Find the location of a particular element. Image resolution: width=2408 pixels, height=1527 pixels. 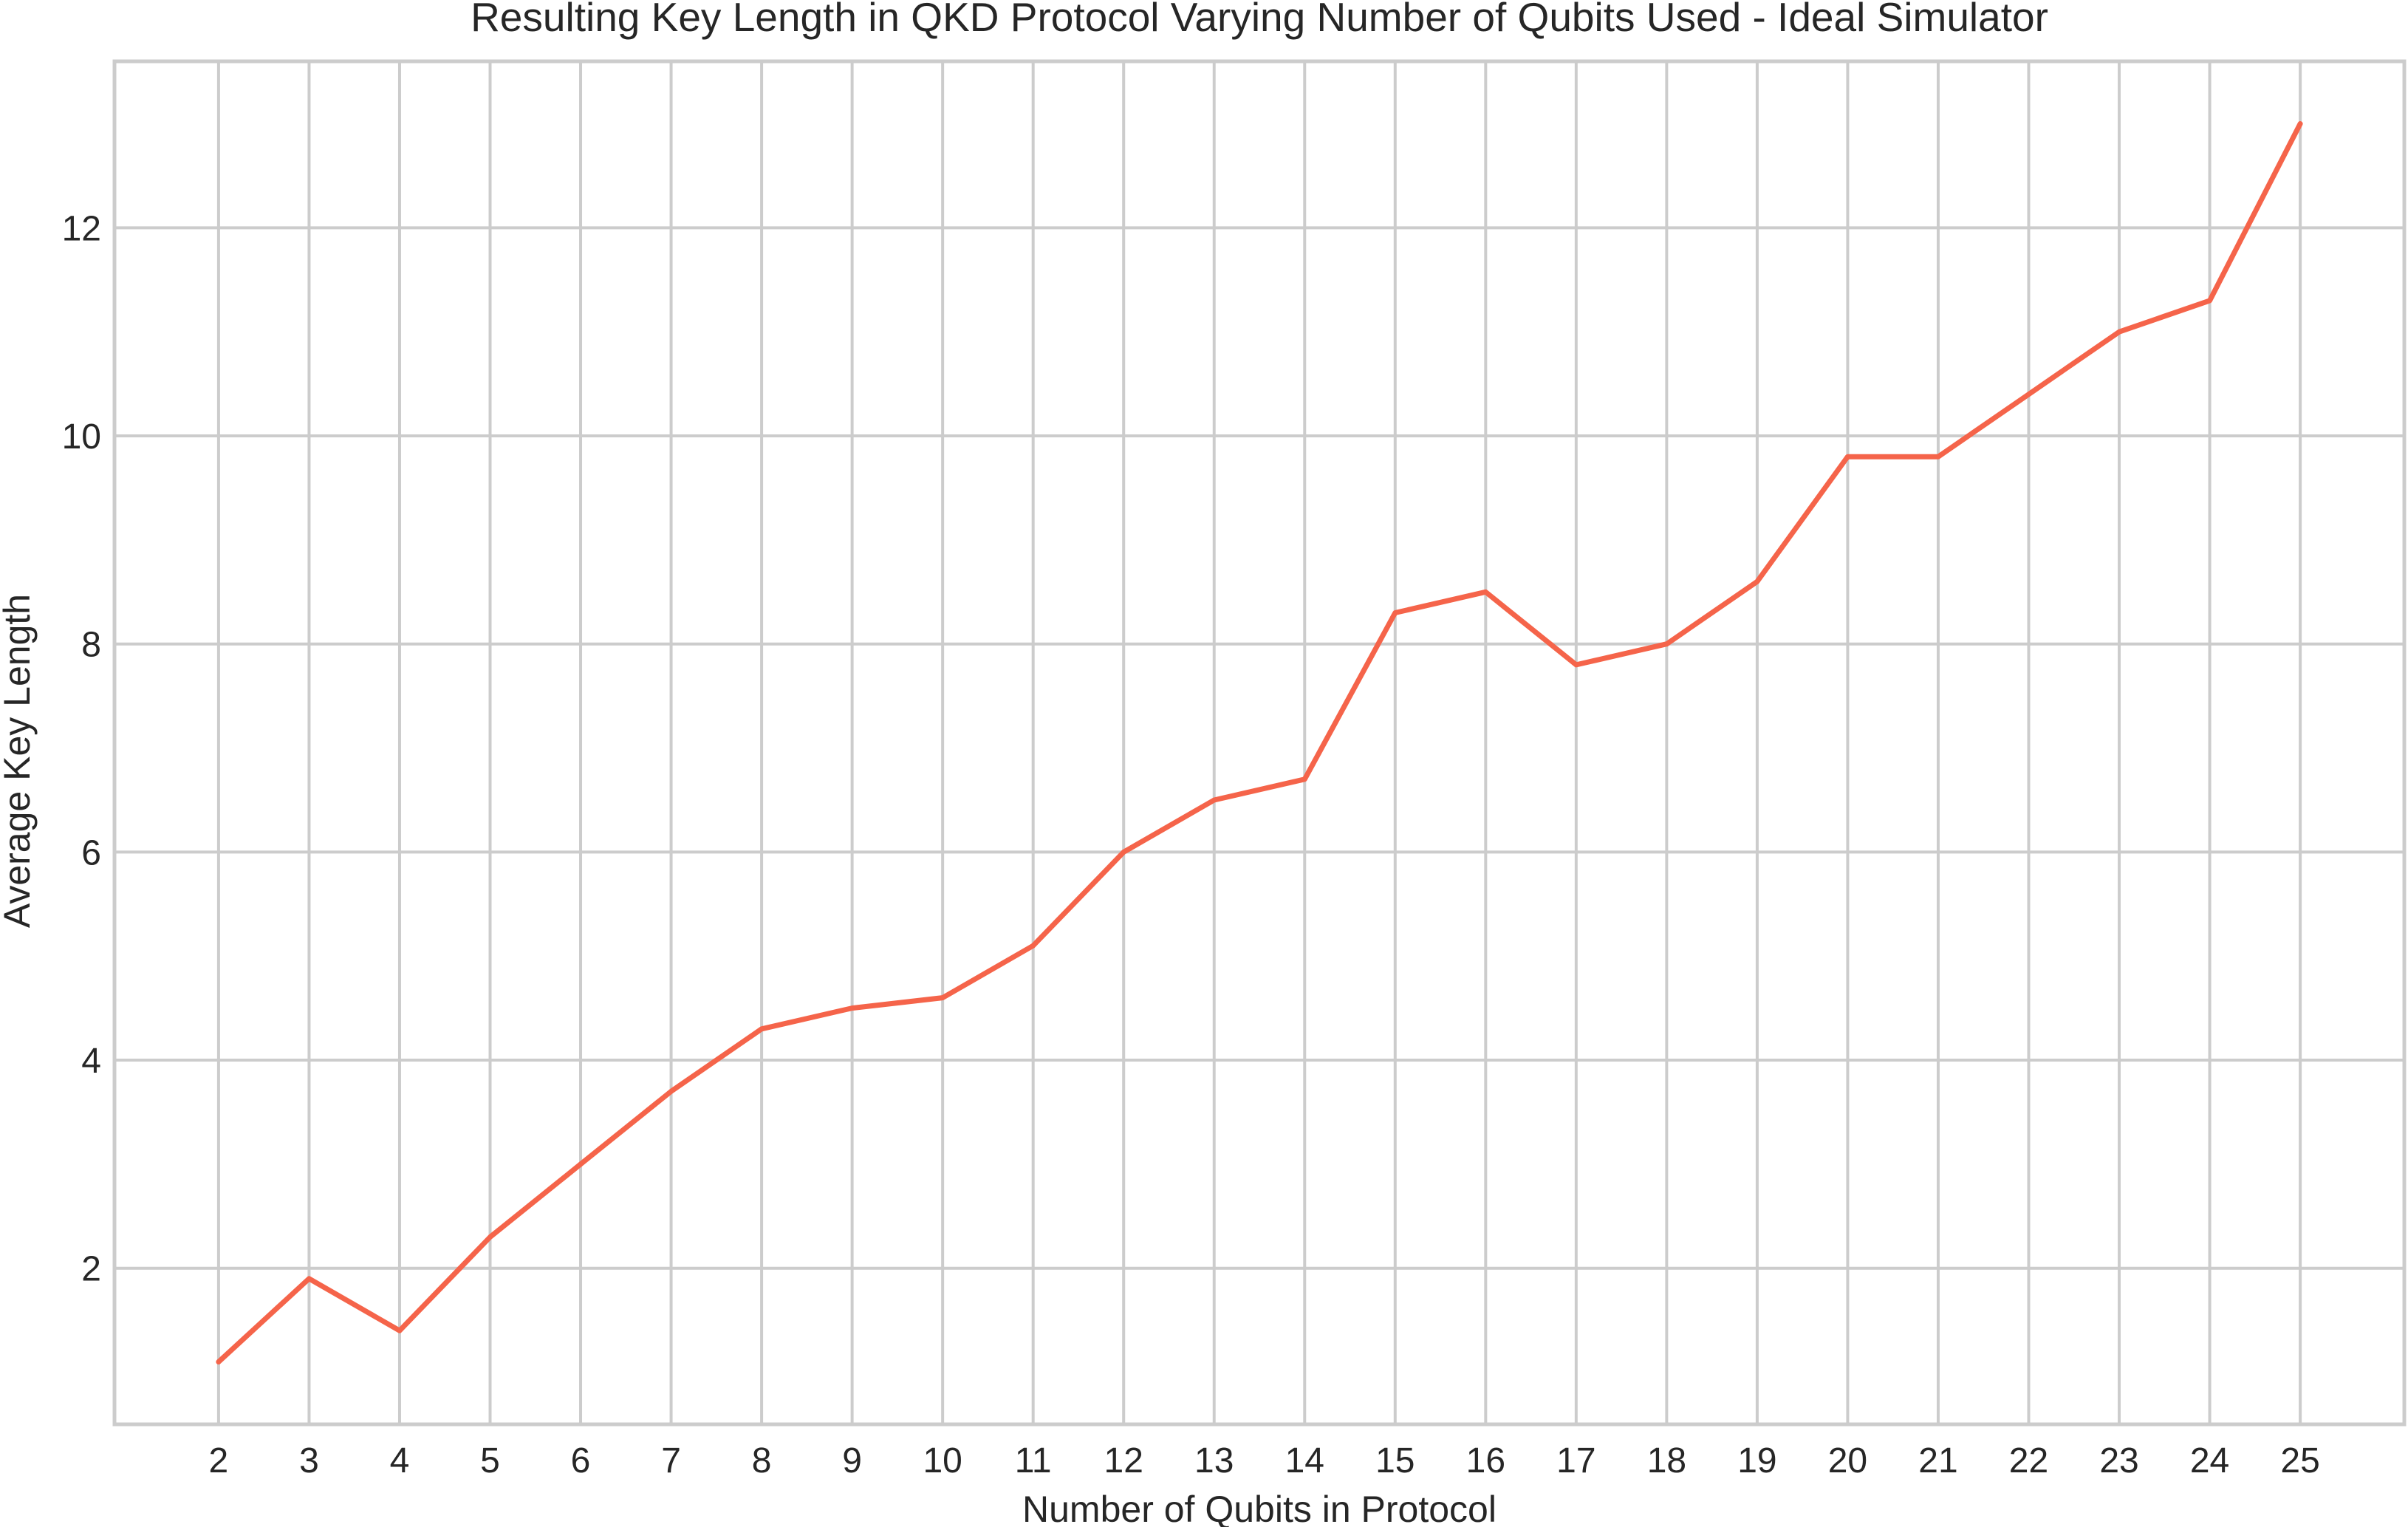

x-tick-label-24: 24 is located at coordinates (2209, 1460).